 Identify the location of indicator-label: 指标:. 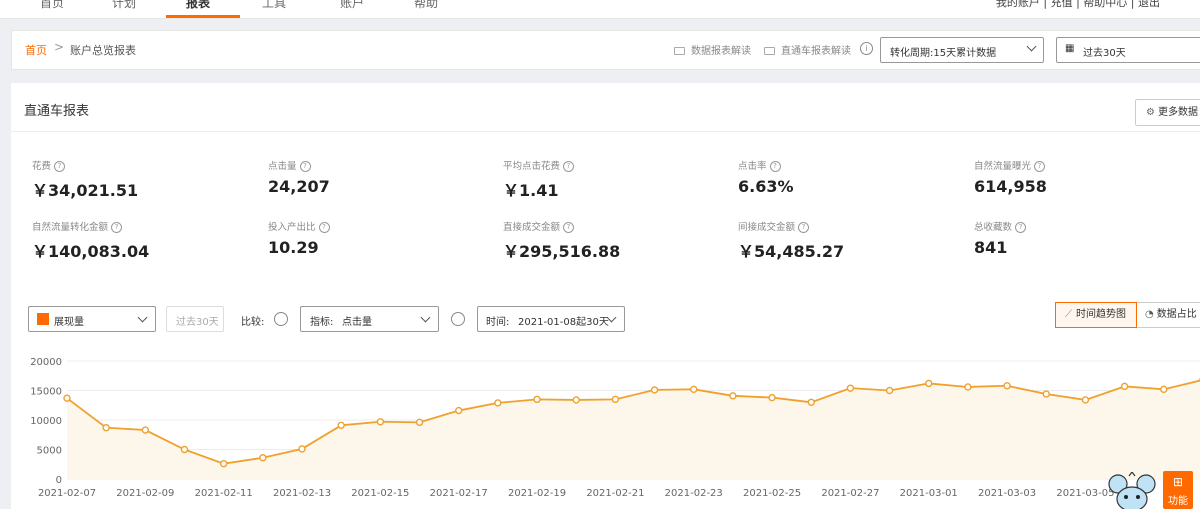
(322, 322).